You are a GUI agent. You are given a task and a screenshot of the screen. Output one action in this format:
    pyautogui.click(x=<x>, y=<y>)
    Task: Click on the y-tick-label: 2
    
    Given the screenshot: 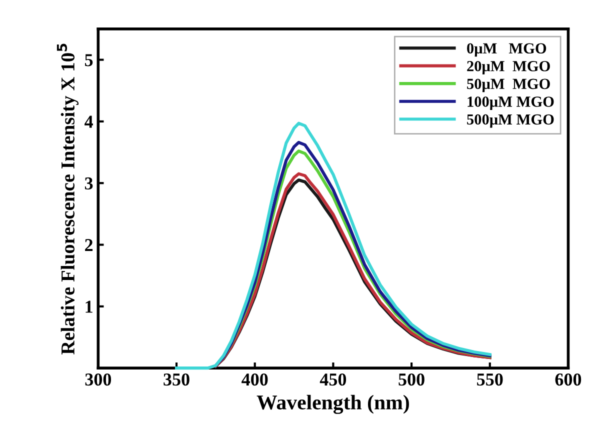 What is the action you would take?
    pyautogui.click(x=89, y=245)
    